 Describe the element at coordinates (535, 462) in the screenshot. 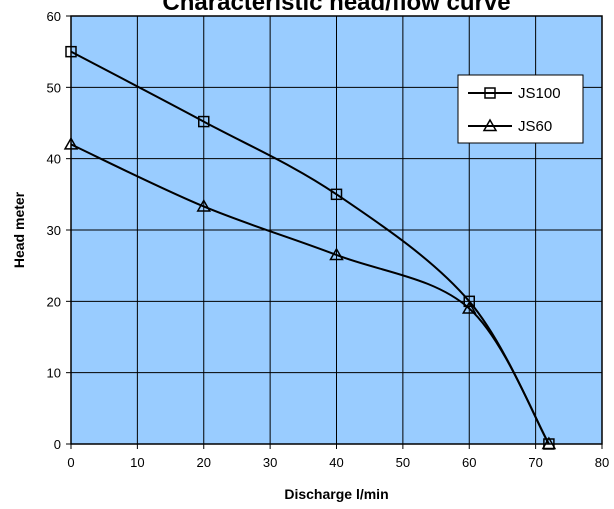

I see `x-tick-label: 70` at that location.